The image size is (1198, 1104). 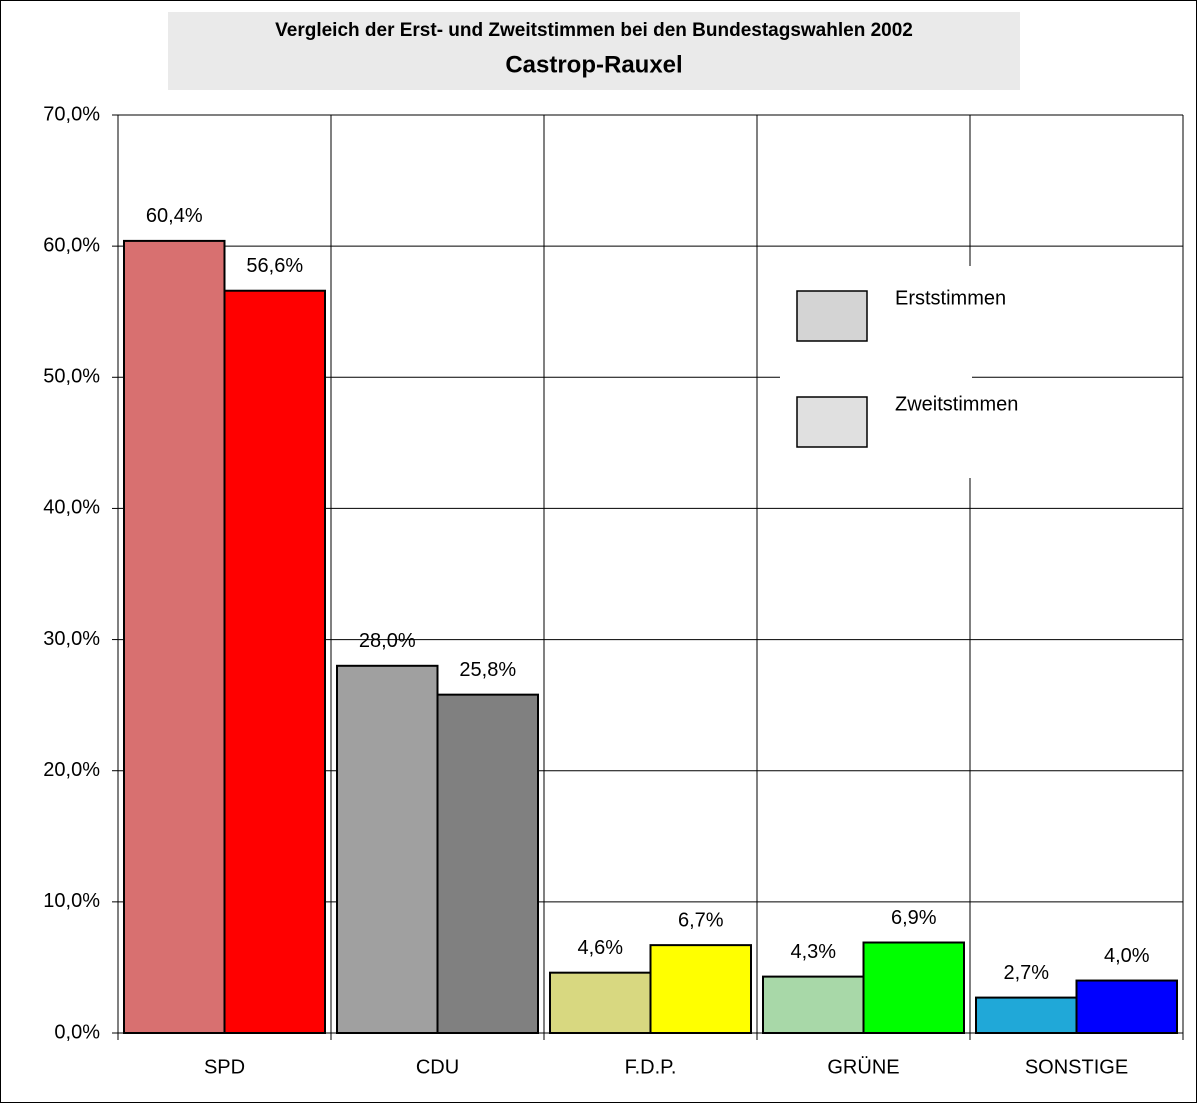 What do you see at coordinates (71, 508) in the screenshot?
I see `y-tick-label: 40,0%` at bounding box center [71, 508].